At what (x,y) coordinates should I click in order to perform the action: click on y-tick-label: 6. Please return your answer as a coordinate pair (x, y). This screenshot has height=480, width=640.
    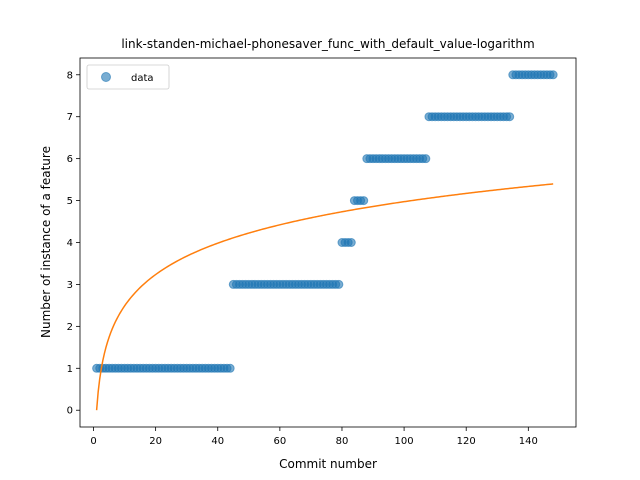
    Looking at the image, I should click on (70, 159).